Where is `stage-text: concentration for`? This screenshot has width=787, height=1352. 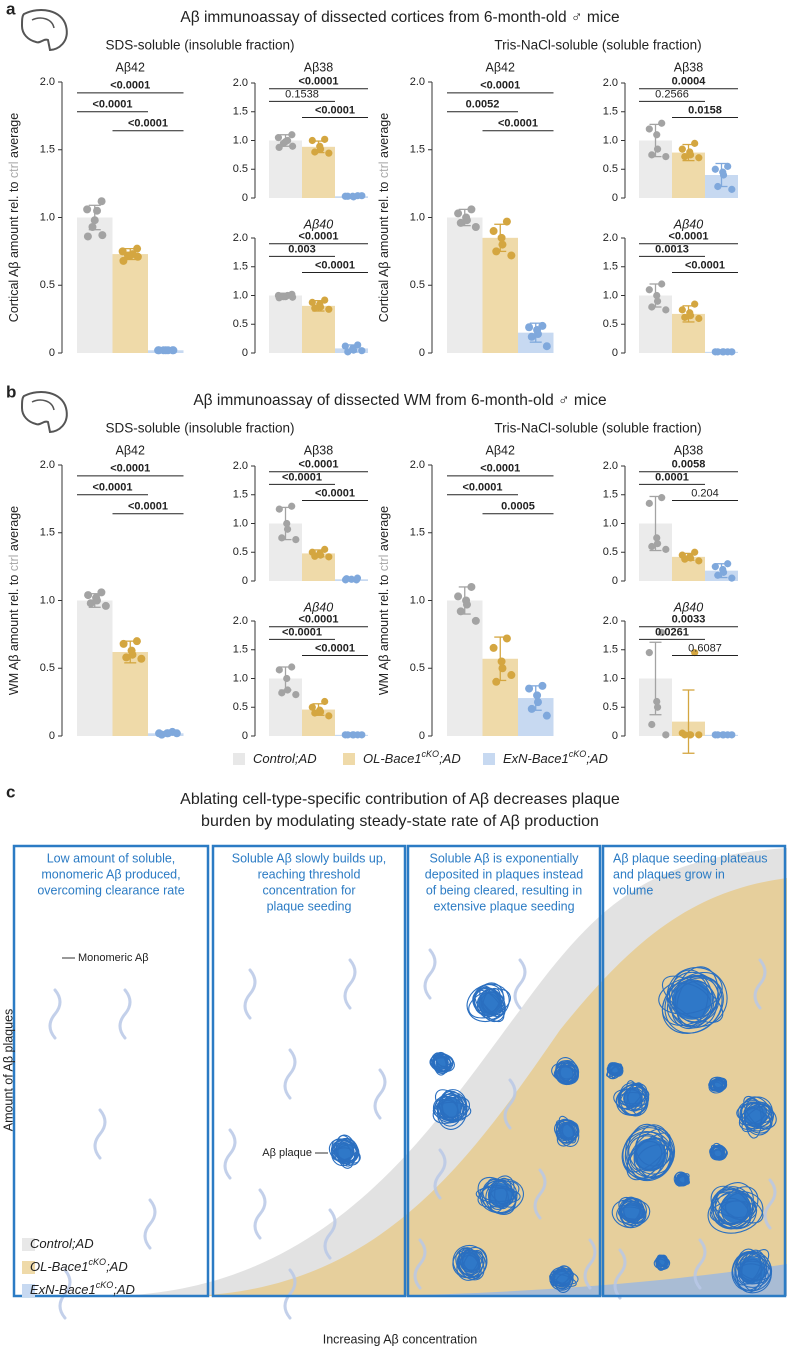 stage-text: concentration for is located at coordinates (308, 890).